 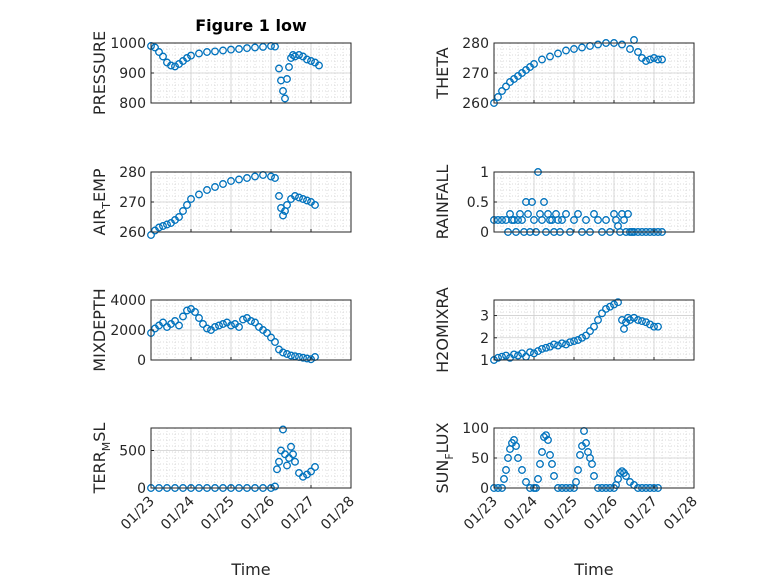 I want to click on y-axis-label-main: TERR, so click(x=99, y=472).